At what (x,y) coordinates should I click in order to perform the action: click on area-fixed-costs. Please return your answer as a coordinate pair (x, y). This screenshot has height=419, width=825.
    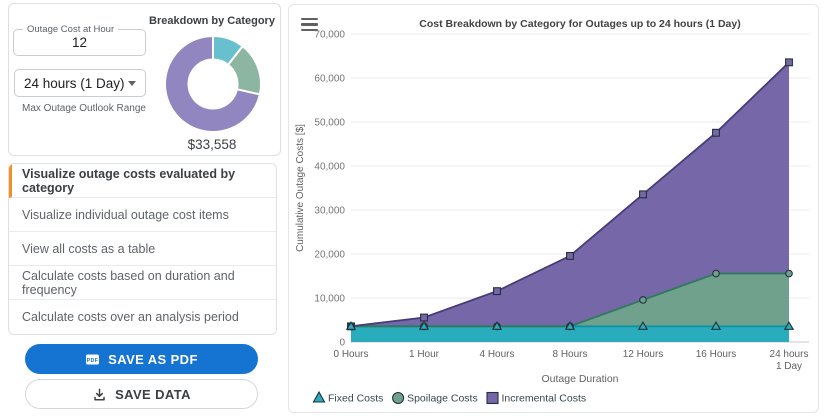
    Looking at the image, I should click on (570, 334).